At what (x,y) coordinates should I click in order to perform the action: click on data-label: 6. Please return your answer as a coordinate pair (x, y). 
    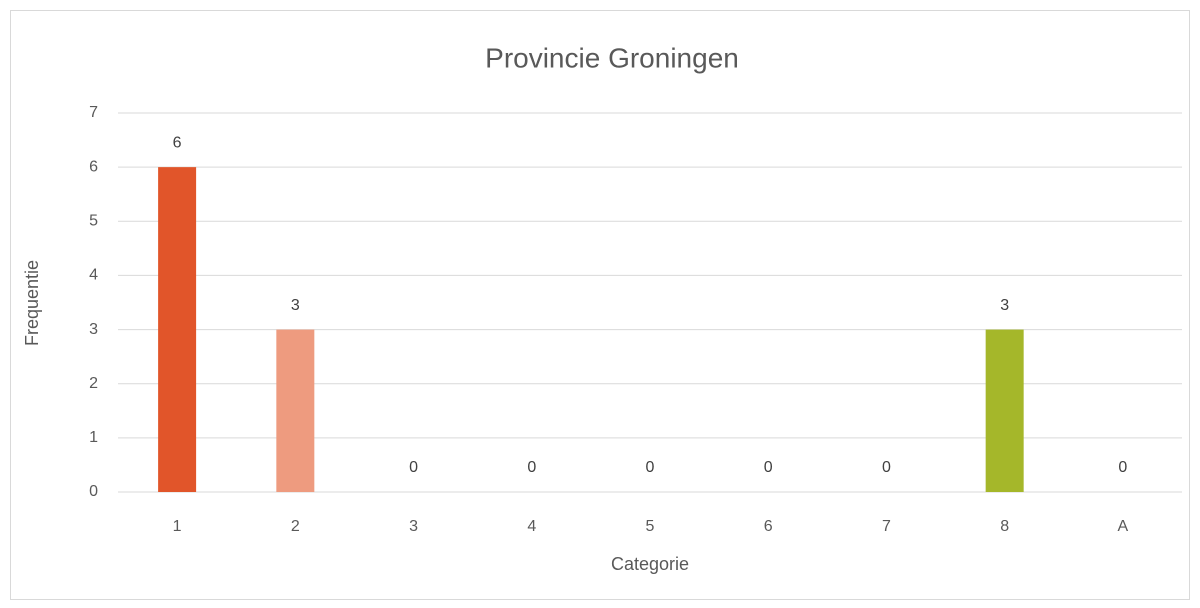
    Looking at the image, I should click on (177, 142).